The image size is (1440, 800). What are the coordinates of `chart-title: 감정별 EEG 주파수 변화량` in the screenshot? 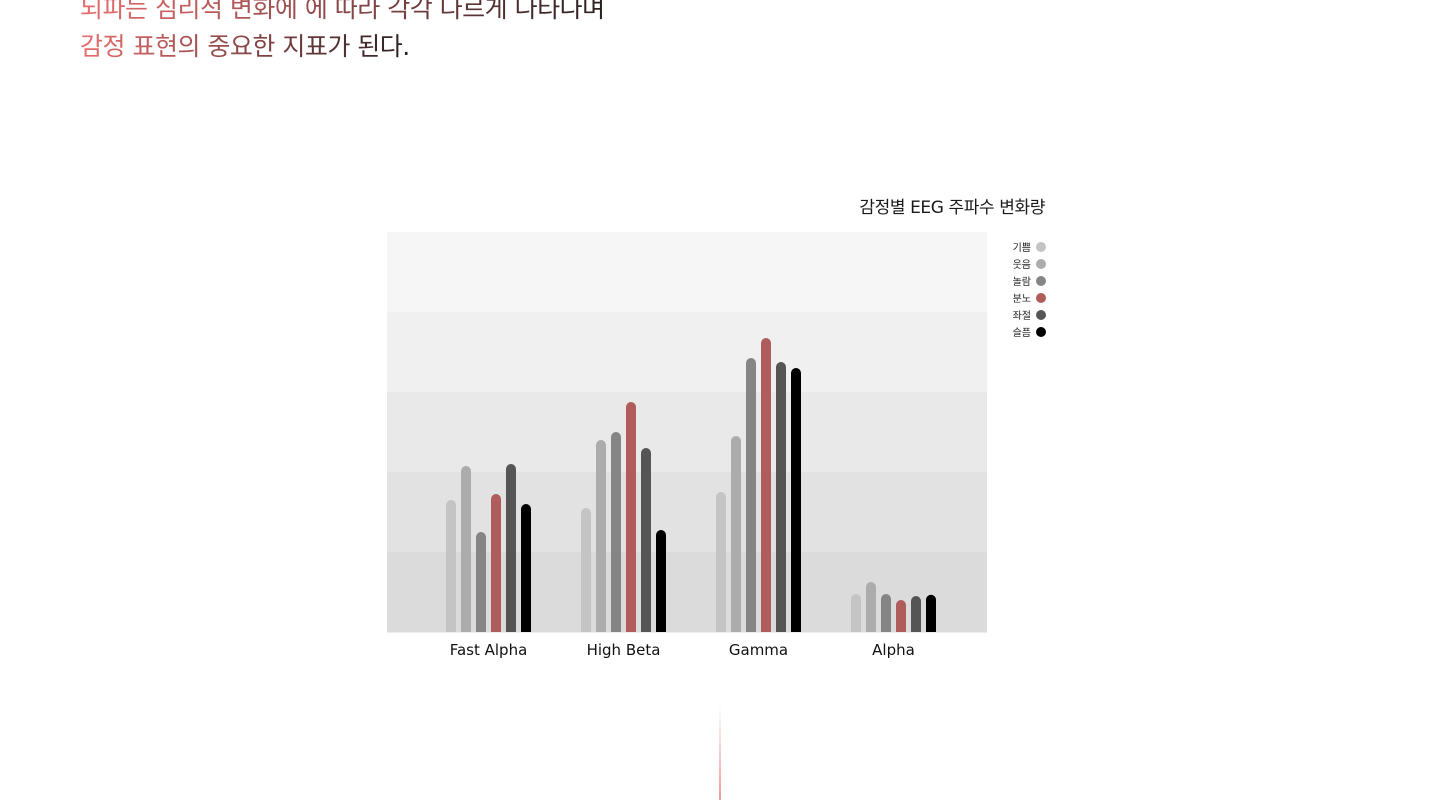 It's located at (952, 208).